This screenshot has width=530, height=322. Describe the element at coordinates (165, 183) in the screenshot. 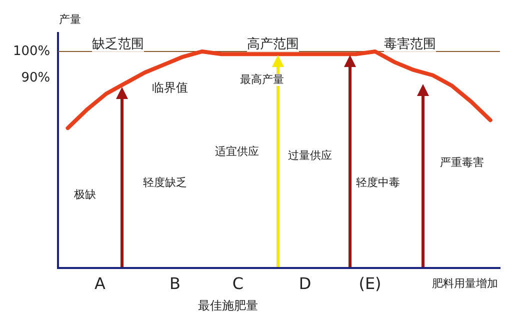

I see `annotation: 轻度缺乏` at that location.